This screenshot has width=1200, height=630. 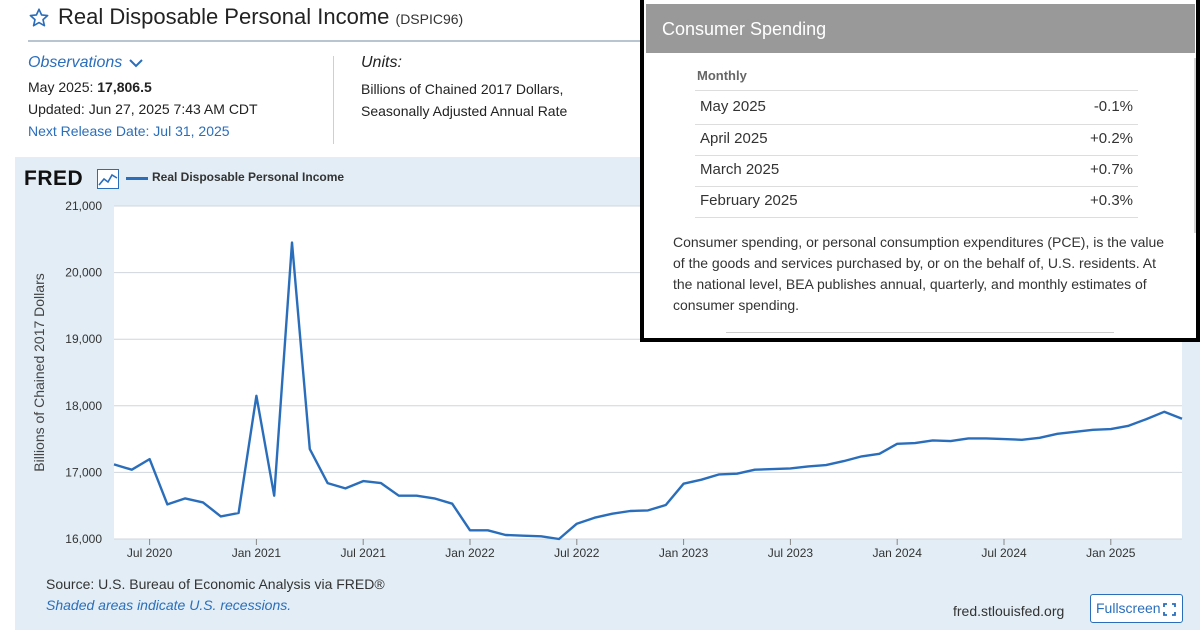 What do you see at coordinates (429, 19) in the screenshot?
I see `series-id: (DSPIC96)` at bounding box center [429, 19].